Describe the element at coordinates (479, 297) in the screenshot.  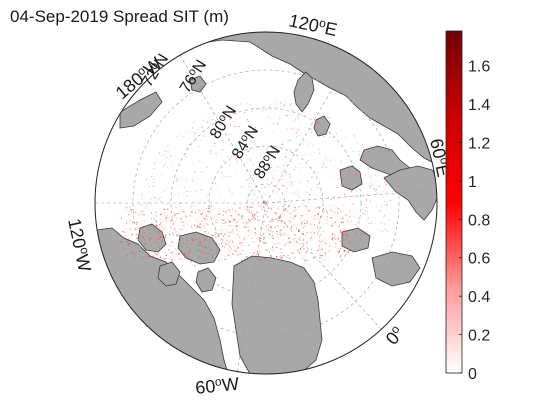
I see `colorbar-tick-label: 0.4` at that location.